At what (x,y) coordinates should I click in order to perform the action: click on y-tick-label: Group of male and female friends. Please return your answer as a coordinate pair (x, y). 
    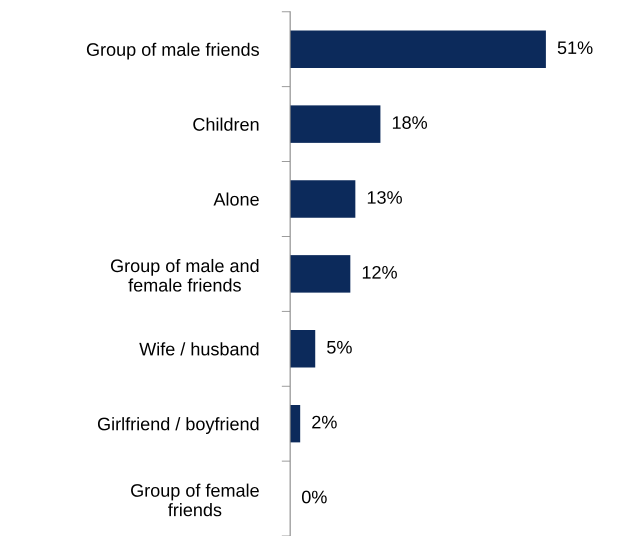
    Looking at the image, I should click on (184, 275).